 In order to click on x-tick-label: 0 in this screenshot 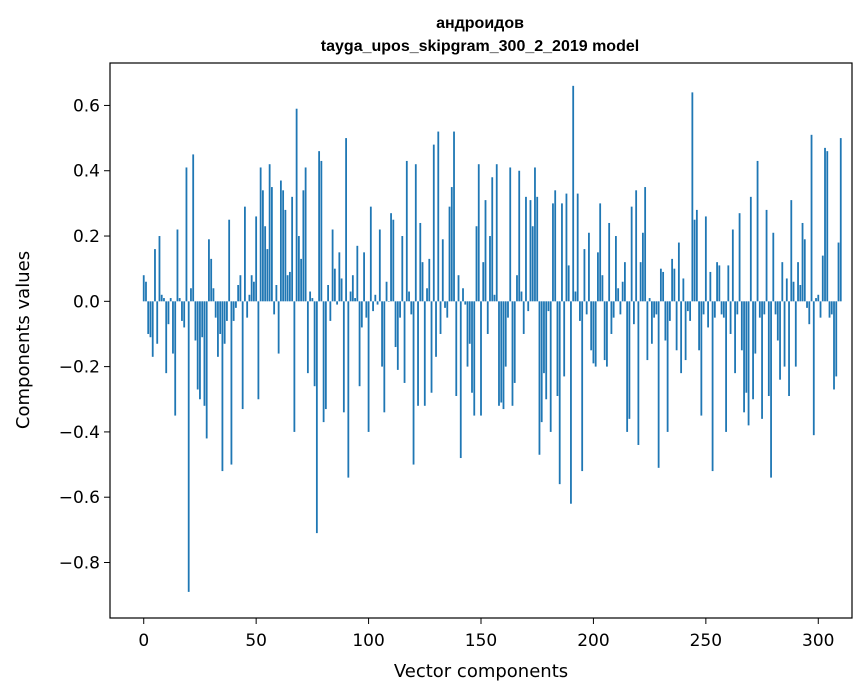, I will do `click(143, 641)`.